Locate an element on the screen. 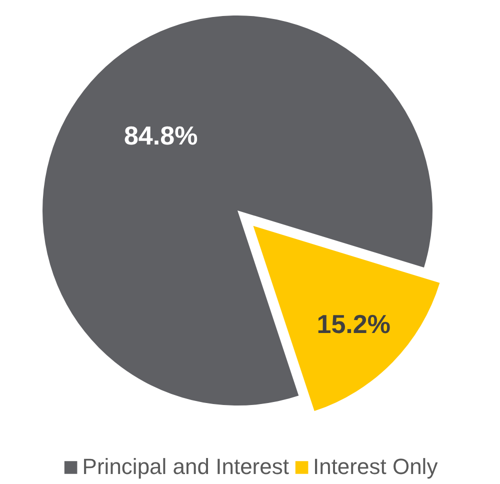 Image resolution: width=500 pixels, height=484 pixels. legend-label: Interest Only is located at coordinates (375, 467).